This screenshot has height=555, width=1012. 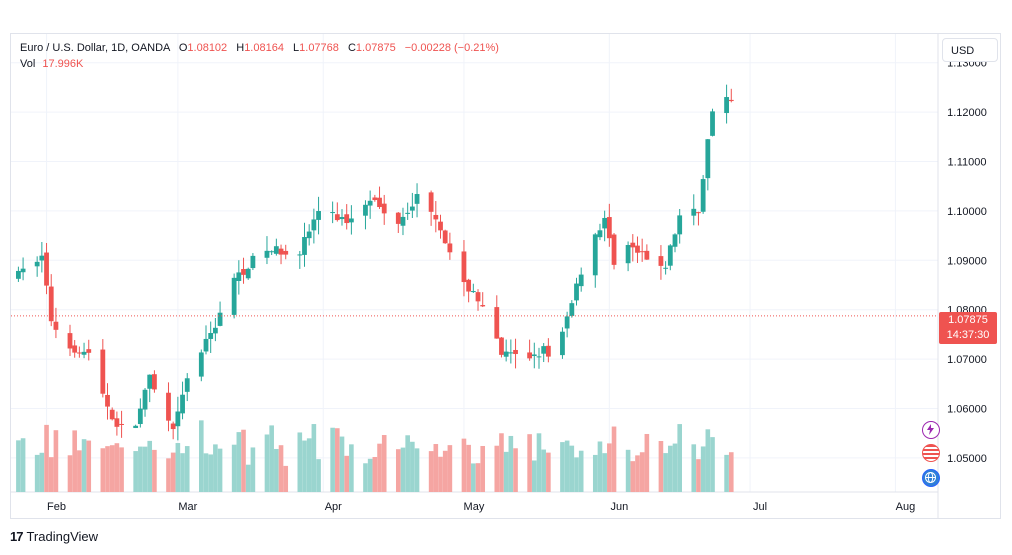 I want to click on low-label: L, so click(x=296, y=48).